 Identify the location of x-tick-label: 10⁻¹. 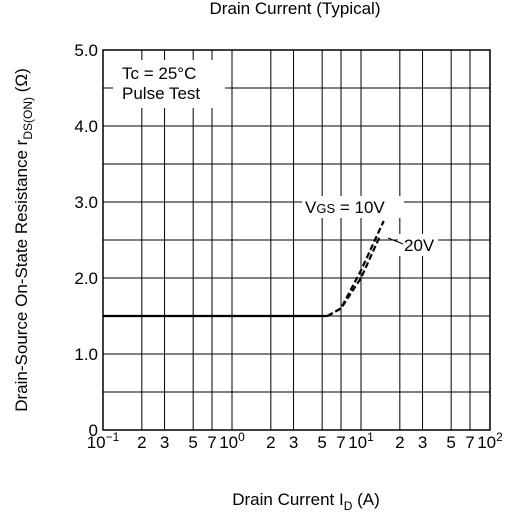
(103, 441).